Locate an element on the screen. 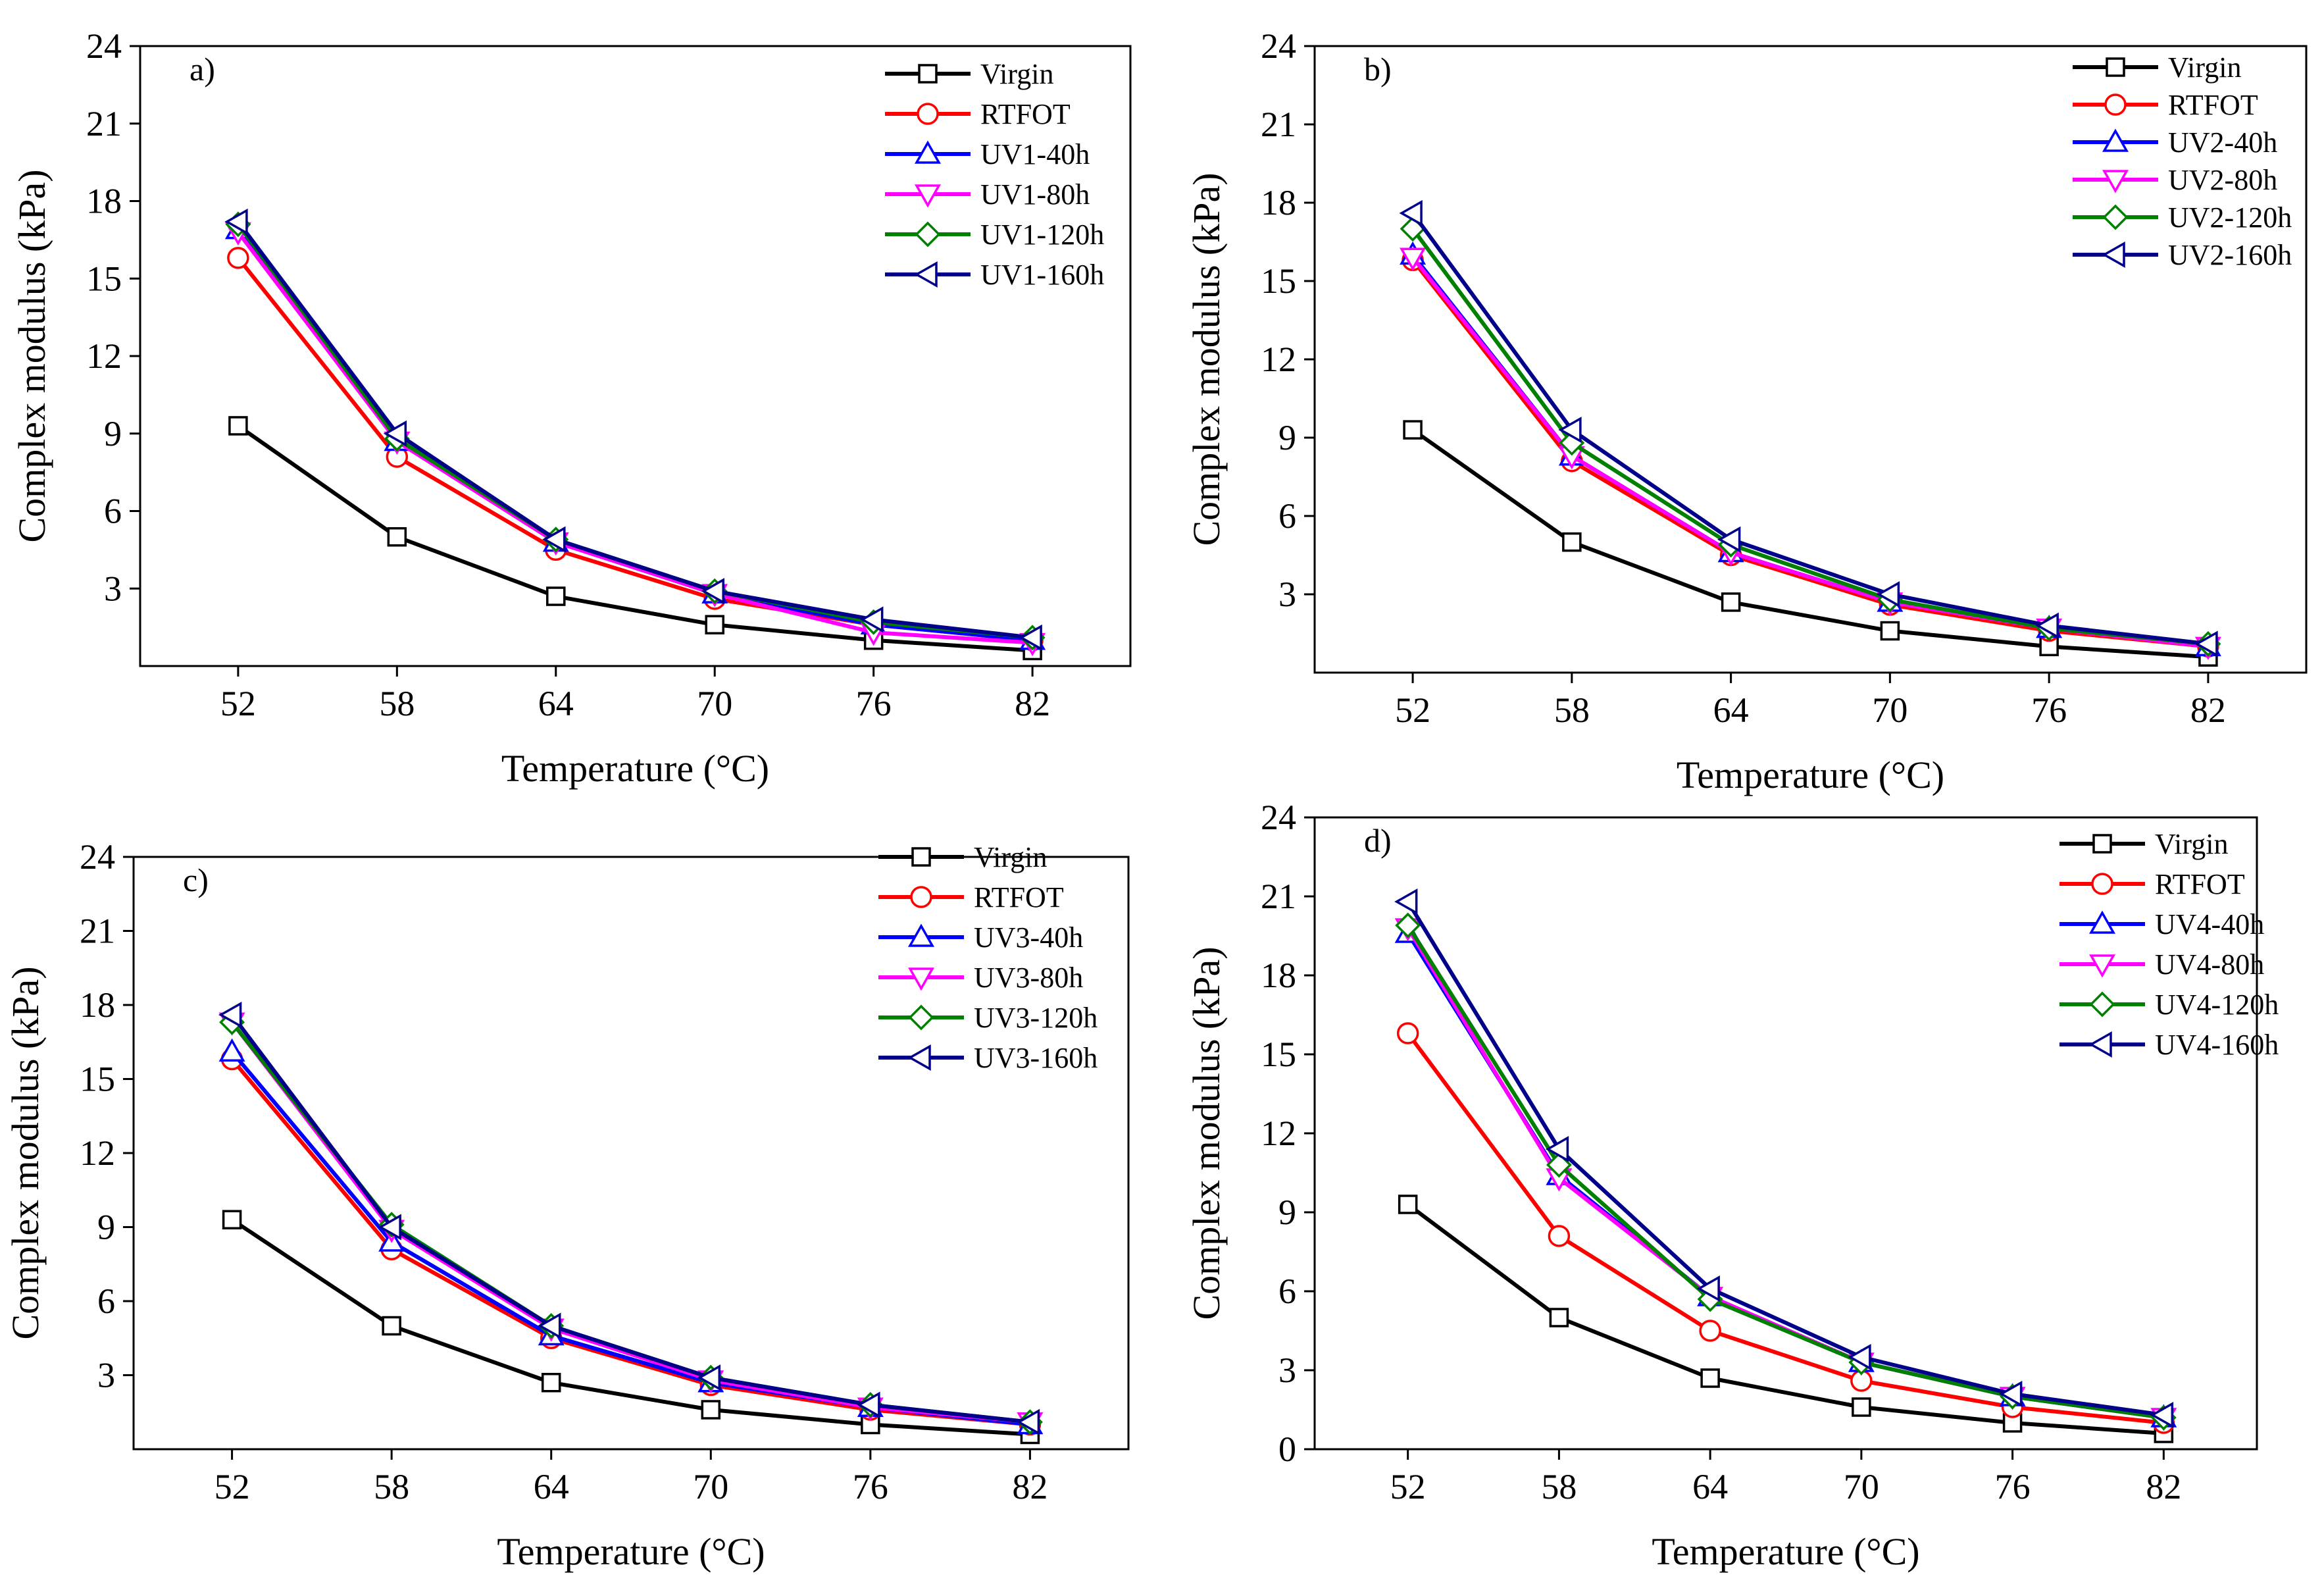 The image size is (2324, 1594). legend-label: UV2-120h is located at coordinates (2230, 217).